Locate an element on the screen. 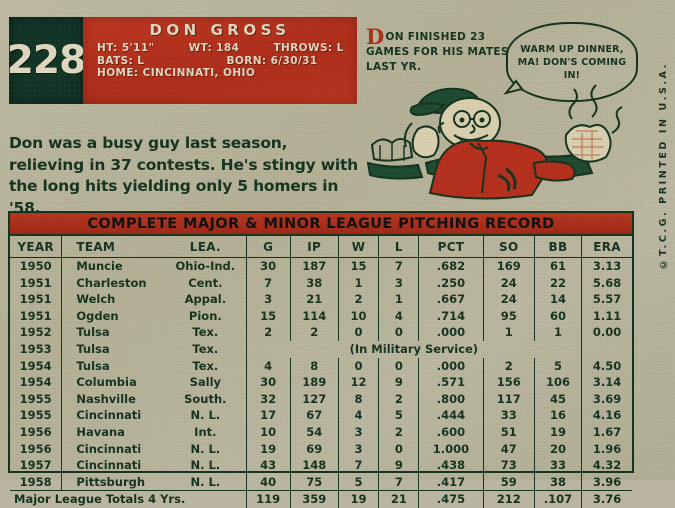  throws-value: THROWS: L is located at coordinates (308, 48).